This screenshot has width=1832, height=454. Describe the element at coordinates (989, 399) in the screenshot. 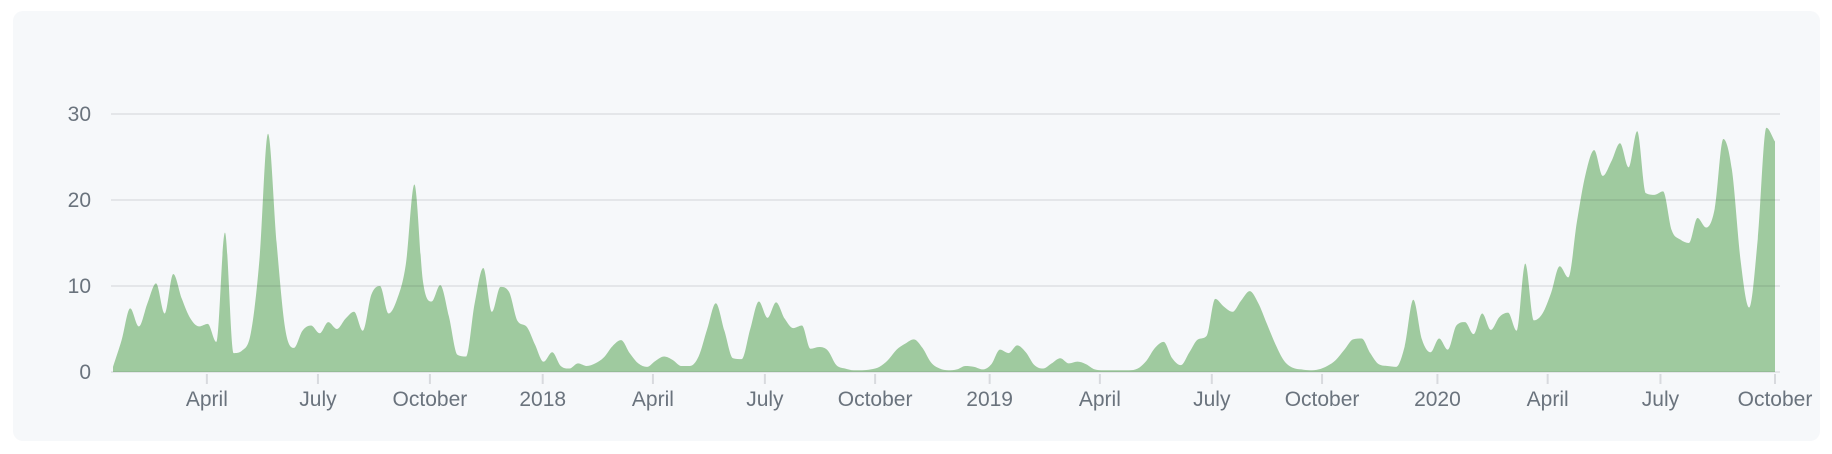

I see `x-axis-label: 2019` at that location.